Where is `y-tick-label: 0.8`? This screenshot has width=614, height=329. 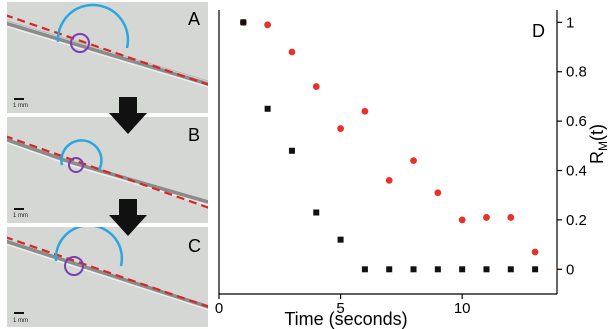
y-tick-label: 0.8 is located at coordinates (576, 72).